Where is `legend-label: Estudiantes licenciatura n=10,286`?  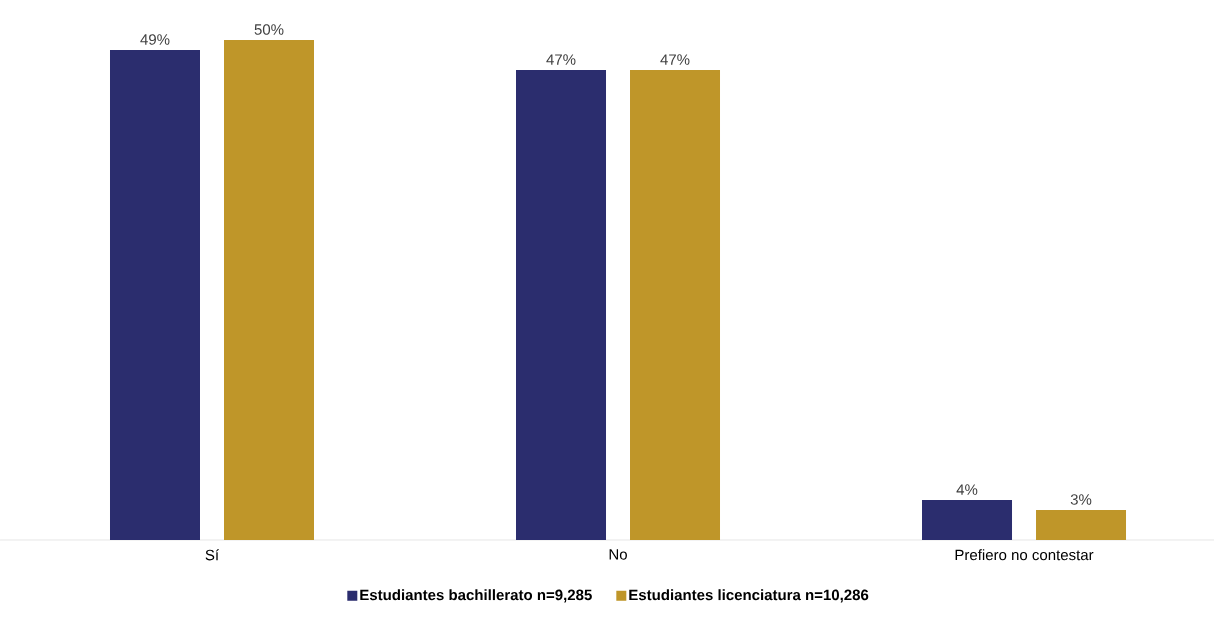
legend-label: Estudiantes licenciatura n=10,286 is located at coordinates (749, 596).